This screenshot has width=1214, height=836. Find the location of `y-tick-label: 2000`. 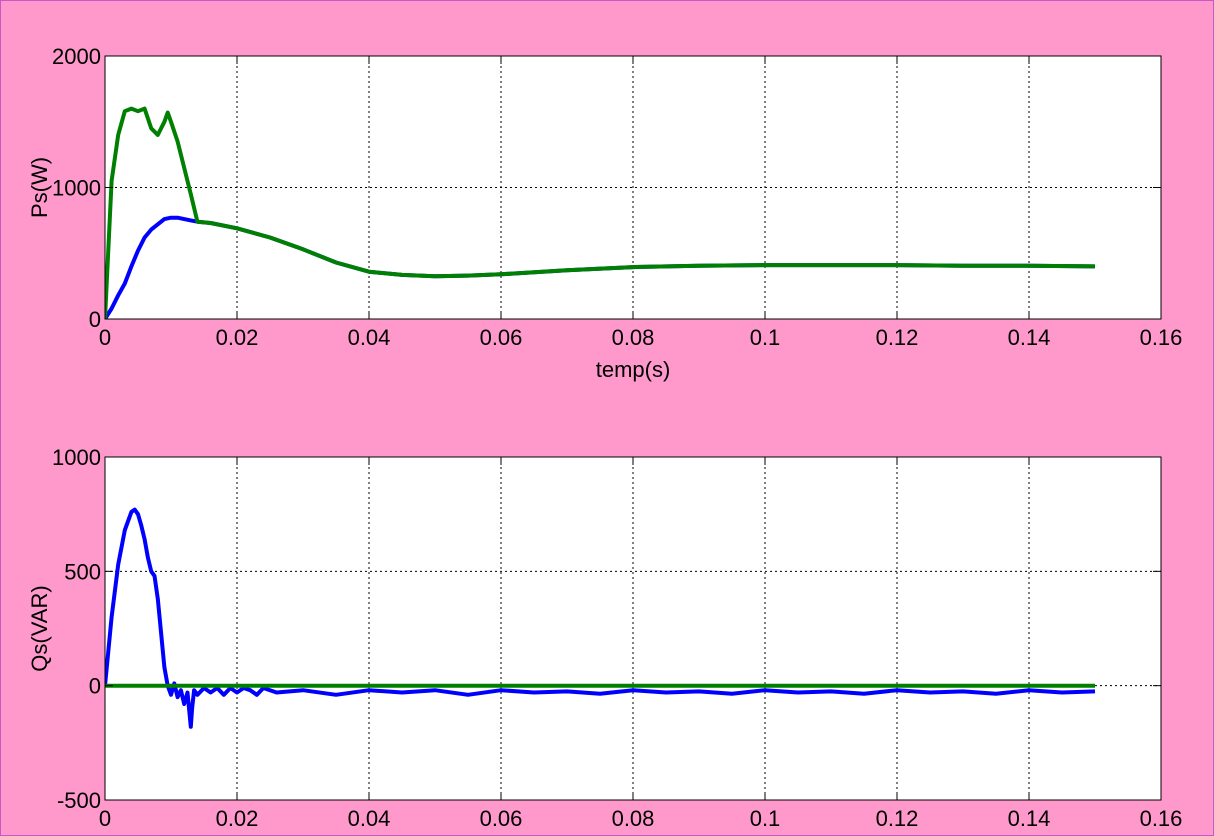

y-tick-label: 2000 is located at coordinates (76, 56).